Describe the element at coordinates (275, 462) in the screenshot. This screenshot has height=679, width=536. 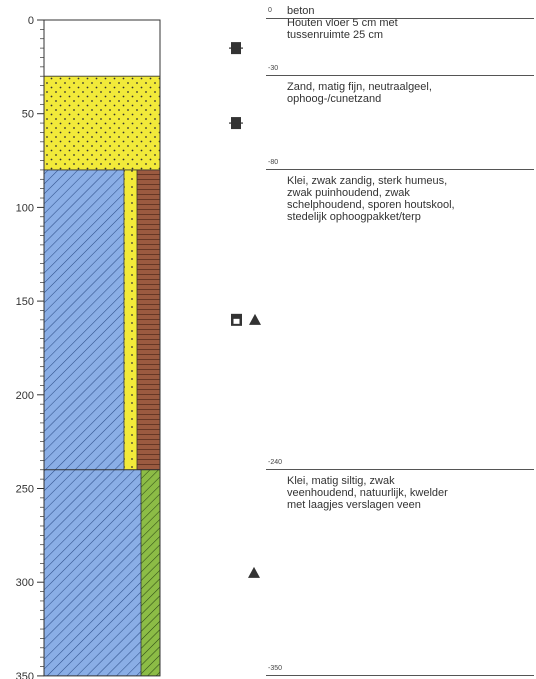
I see `boundary-depth-label: -240` at that location.